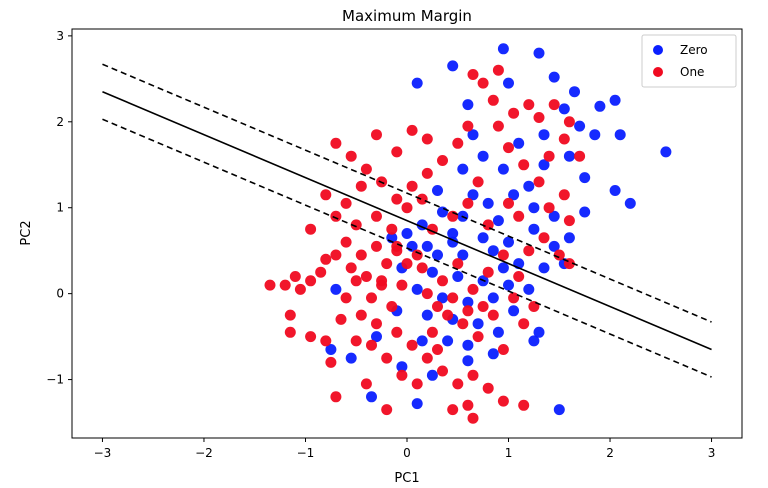 This screenshot has width=768, height=488. What do you see at coordinates (712, 453) in the screenshot?
I see `x-tick-label: 3` at bounding box center [712, 453].